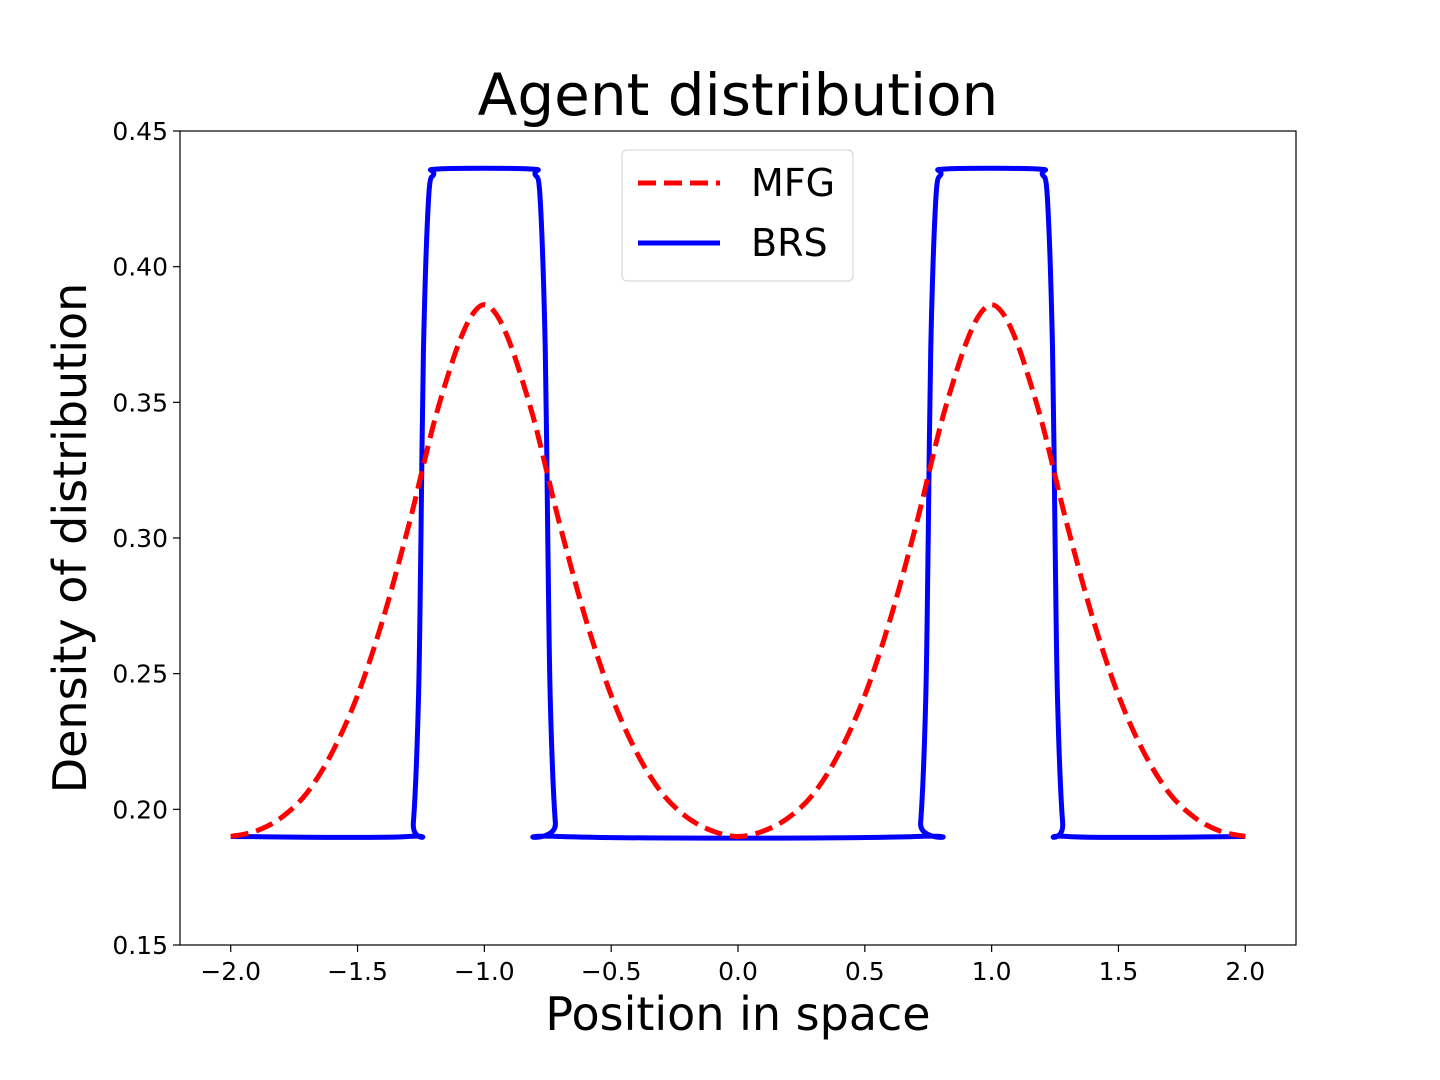 Image resolution: width=1440 pixels, height=1080 pixels. I want to click on x-tick-label: 1.5, so click(1119, 971).